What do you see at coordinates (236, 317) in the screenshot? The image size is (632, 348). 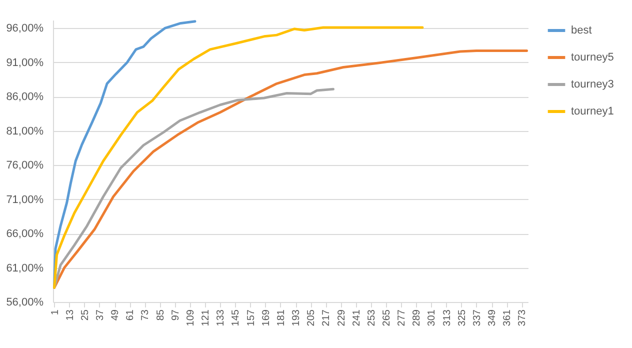 I see `x-tick-label: 145` at bounding box center [236, 317].